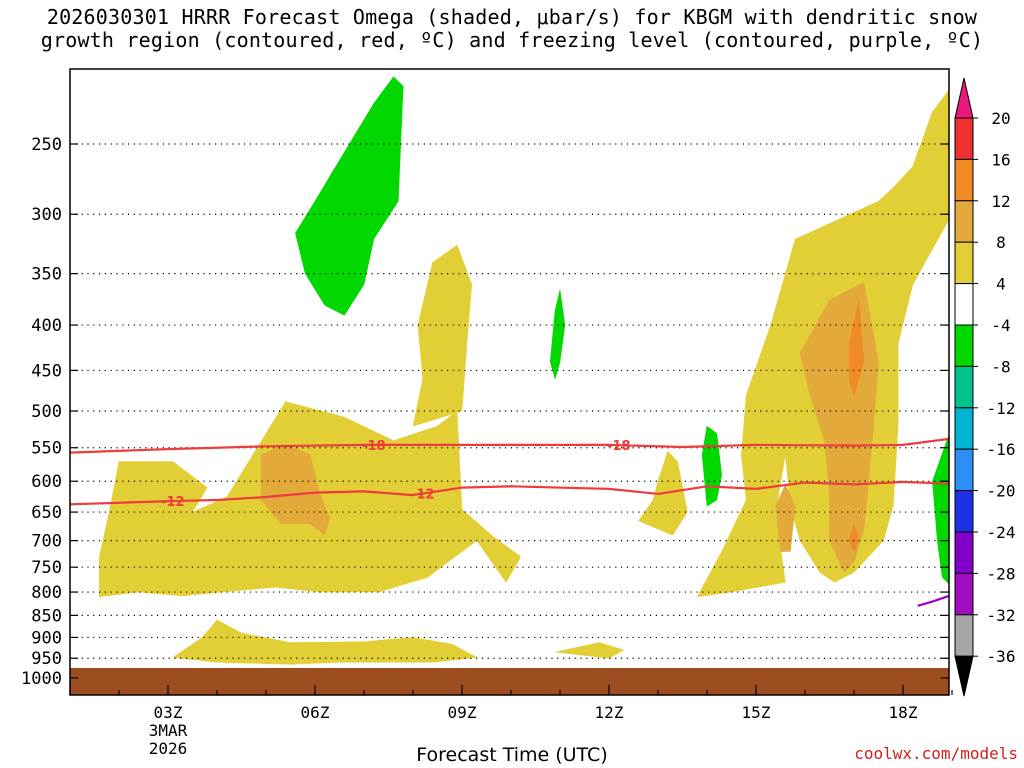  Describe the element at coordinates (1000, 159) in the screenshot. I see `colorbar-label: 16` at that location.